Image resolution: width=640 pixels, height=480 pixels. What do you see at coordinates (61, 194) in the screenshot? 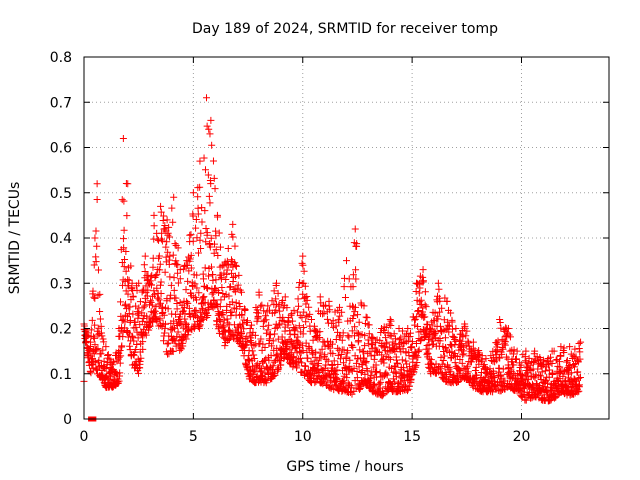
I see `y-tick-label: 0.5` at bounding box center [61, 194].